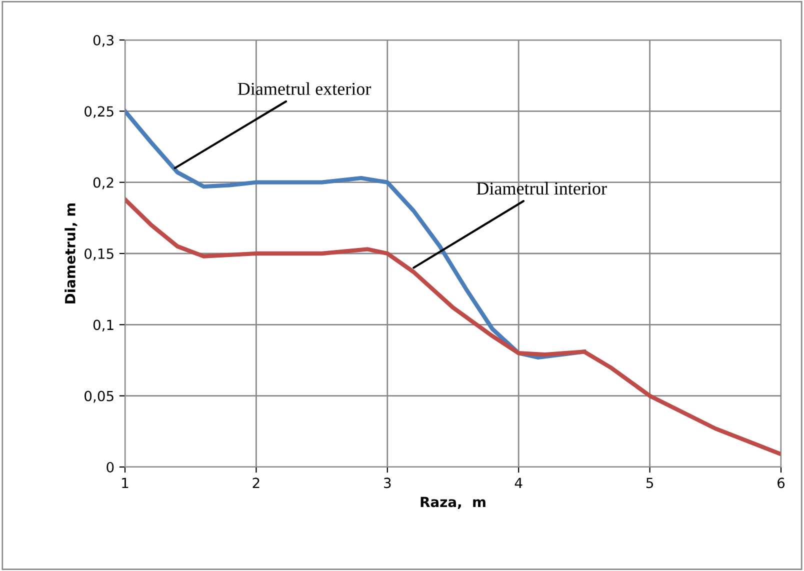 The width and height of the screenshot is (804, 571). Describe the element at coordinates (541, 188) in the screenshot. I see `annotation: Diametrul interior` at that location.